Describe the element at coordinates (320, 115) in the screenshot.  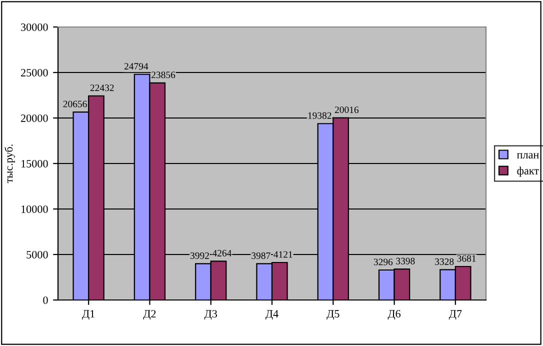
I see `data-label: 19382` at that location.